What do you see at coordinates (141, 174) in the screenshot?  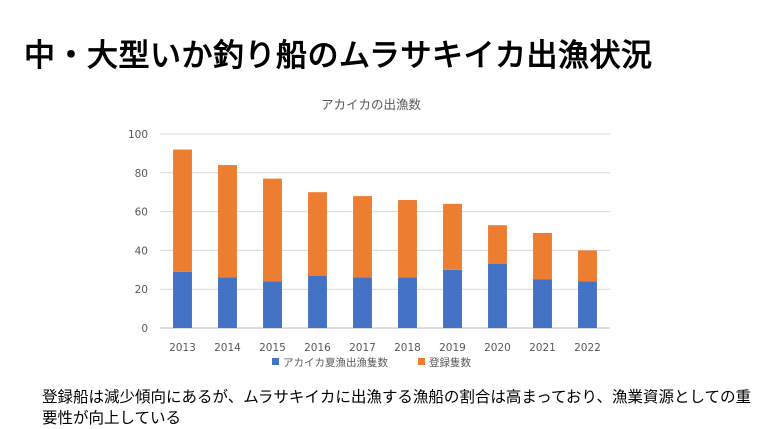 I see `y-tick-label: 80` at bounding box center [141, 174].